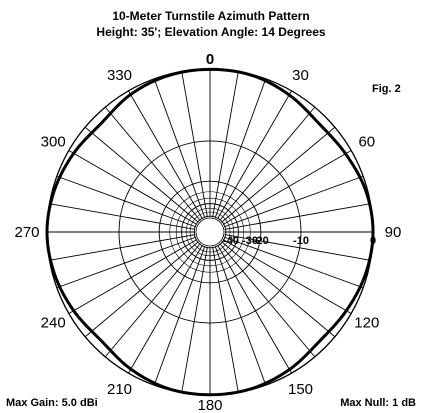  Describe the element at coordinates (210, 16) in the screenshot. I see `chart-title: 10-Meter Turnstile Azimuth Pattern` at that location.